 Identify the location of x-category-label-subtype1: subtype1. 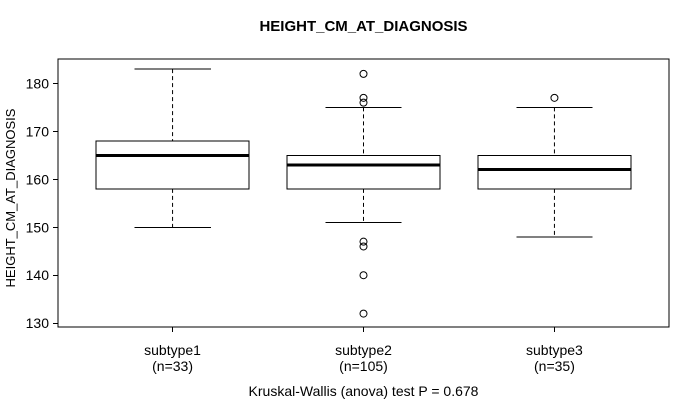
(172, 350).